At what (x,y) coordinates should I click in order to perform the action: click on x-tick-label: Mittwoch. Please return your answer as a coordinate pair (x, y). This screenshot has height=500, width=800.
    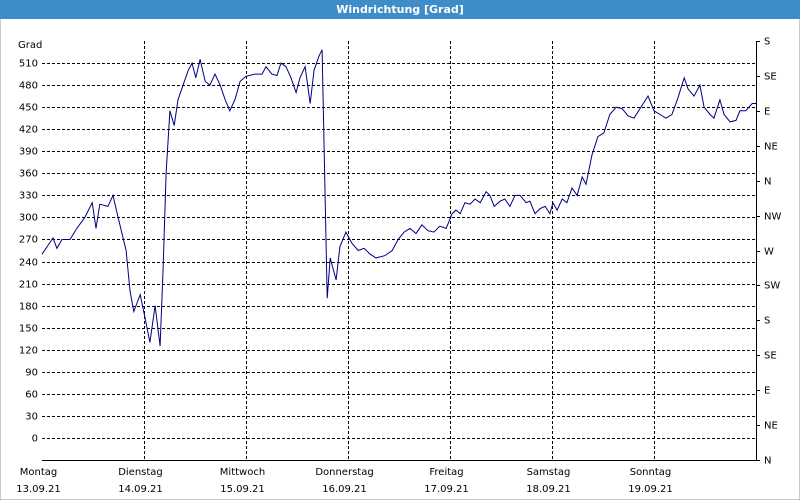
    Looking at the image, I should click on (242, 472).